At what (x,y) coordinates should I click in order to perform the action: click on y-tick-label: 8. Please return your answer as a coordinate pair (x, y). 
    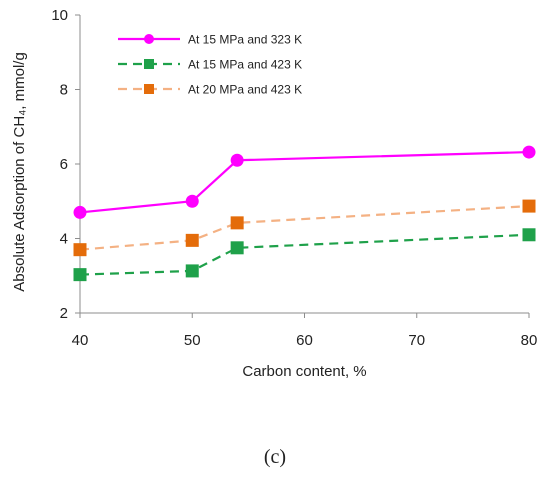
    Looking at the image, I should click on (64, 90).